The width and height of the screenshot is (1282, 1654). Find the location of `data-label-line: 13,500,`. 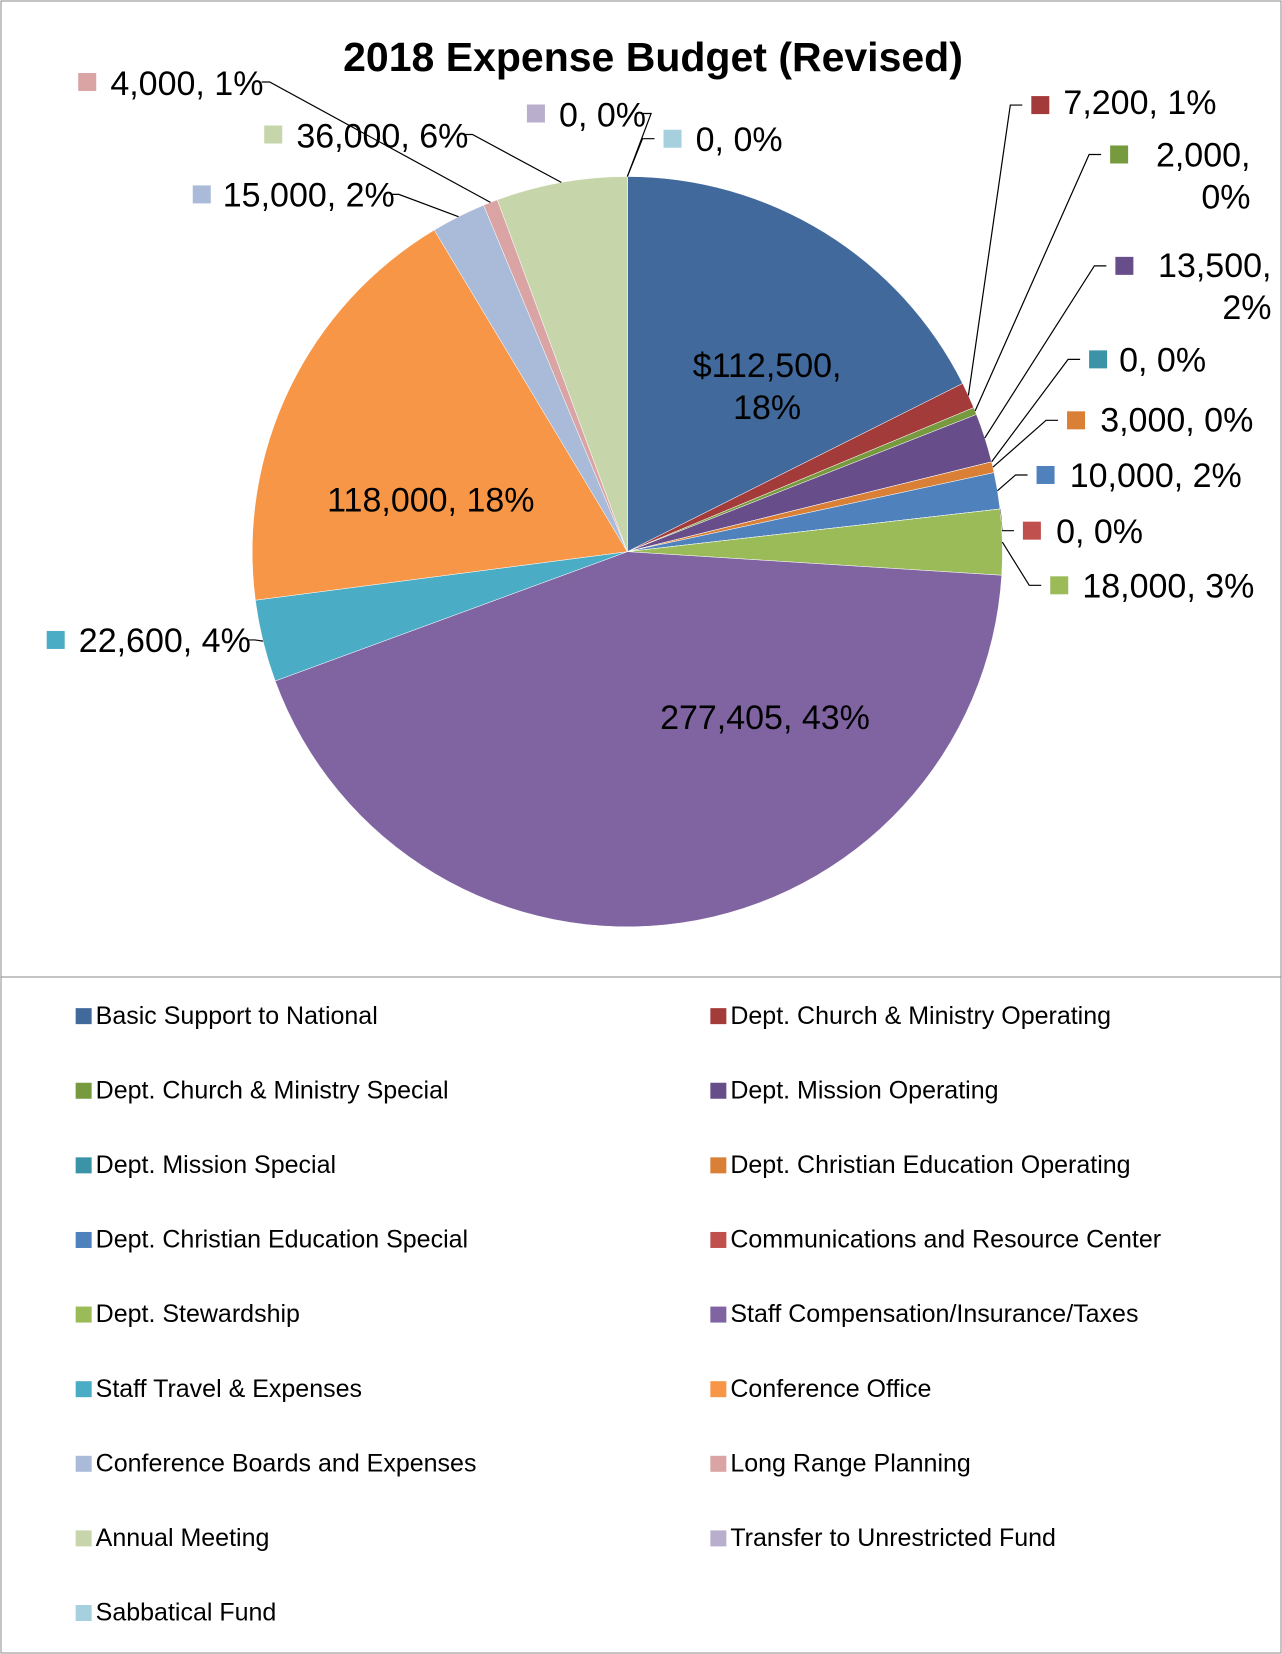

data-label-line: 13,500, is located at coordinates (1214, 266).